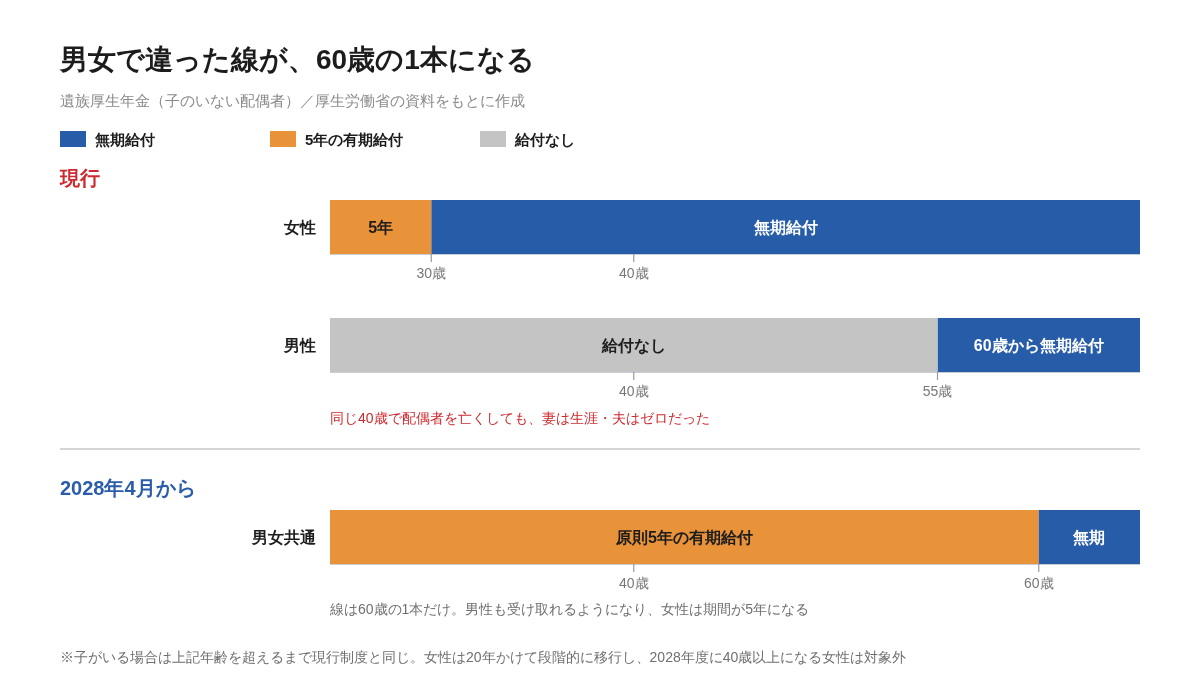  I want to click on chart-title: 男女で違った線が、60歳の1本になる, so click(297, 59).